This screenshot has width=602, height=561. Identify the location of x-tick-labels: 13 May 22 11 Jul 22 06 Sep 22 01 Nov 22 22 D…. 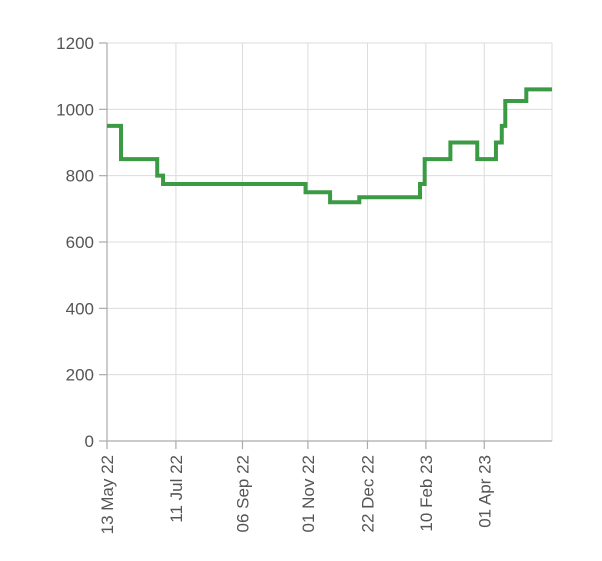
(296, 494).